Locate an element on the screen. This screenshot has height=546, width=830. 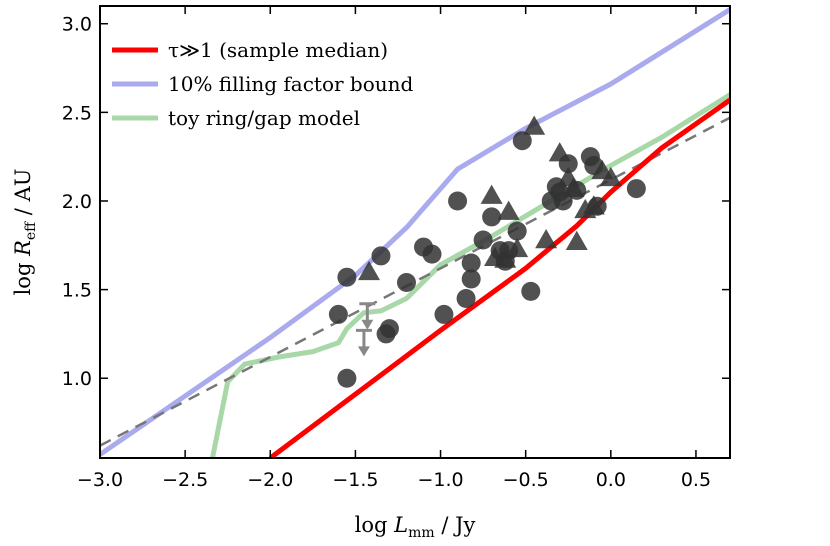
y-tick-label: 1.5 is located at coordinates (77, 291).